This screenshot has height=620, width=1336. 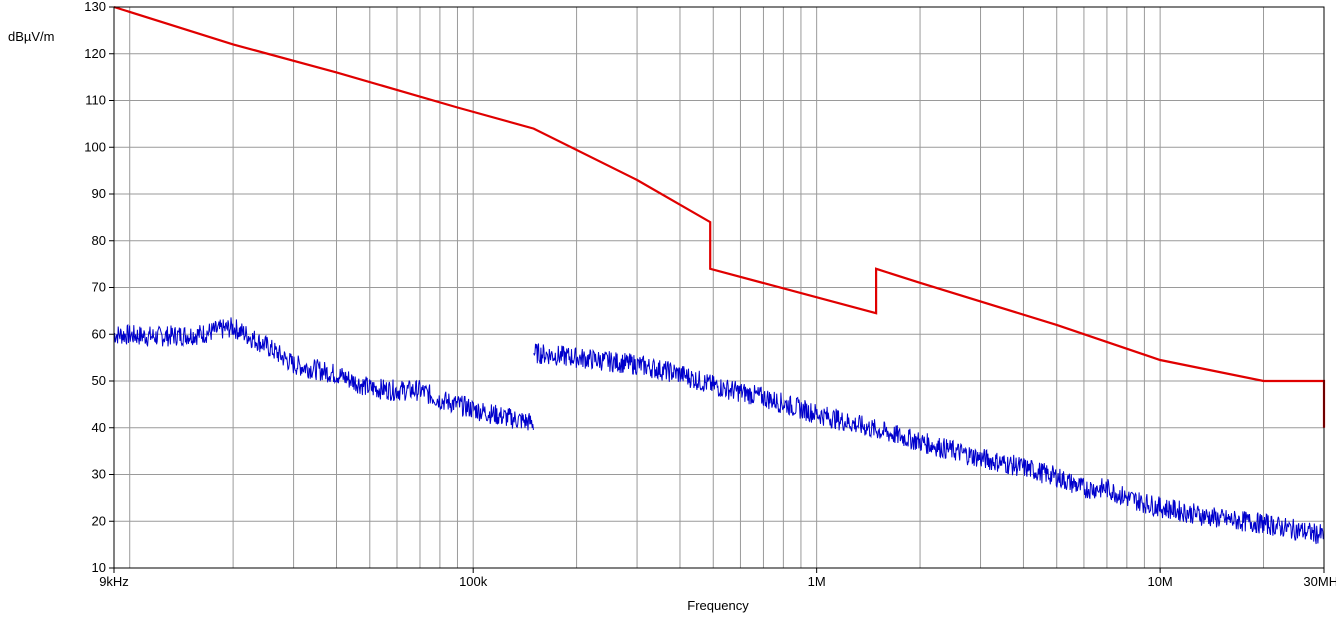 I want to click on y-tick-label: 80, so click(x=99, y=240).